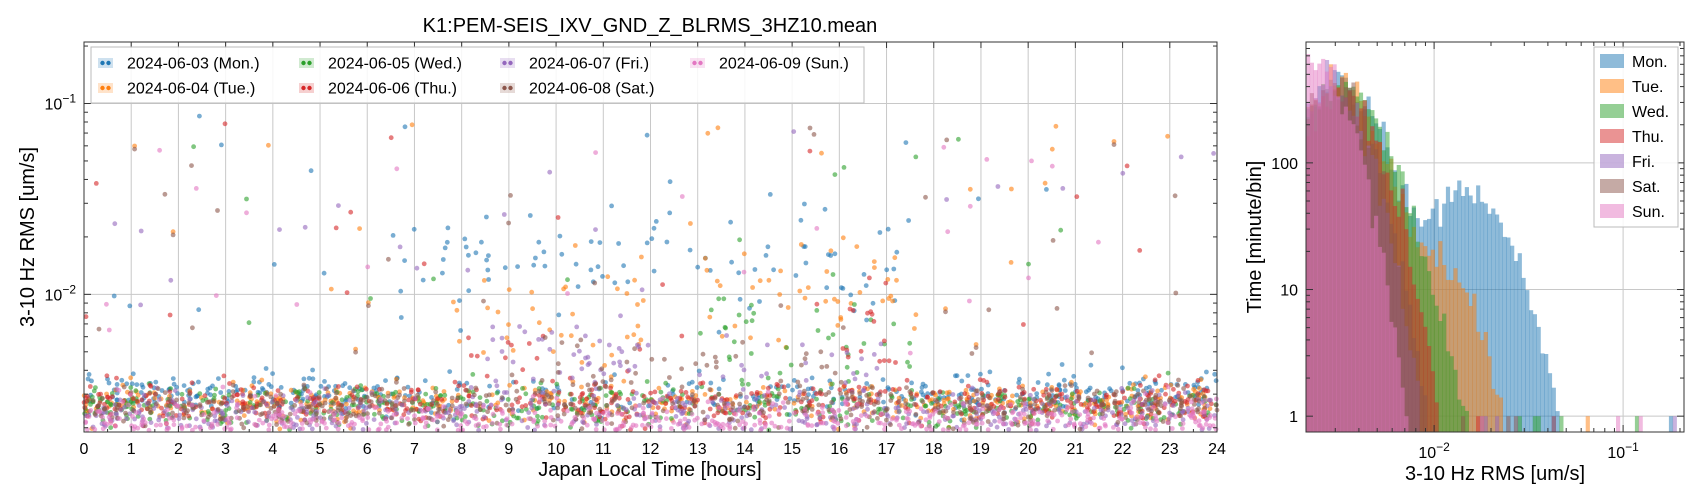 The width and height of the screenshot is (1700, 500). Describe the element at coordinates (105, 88) in the screenshot. I see `scatter-legend-swatch` at that location.